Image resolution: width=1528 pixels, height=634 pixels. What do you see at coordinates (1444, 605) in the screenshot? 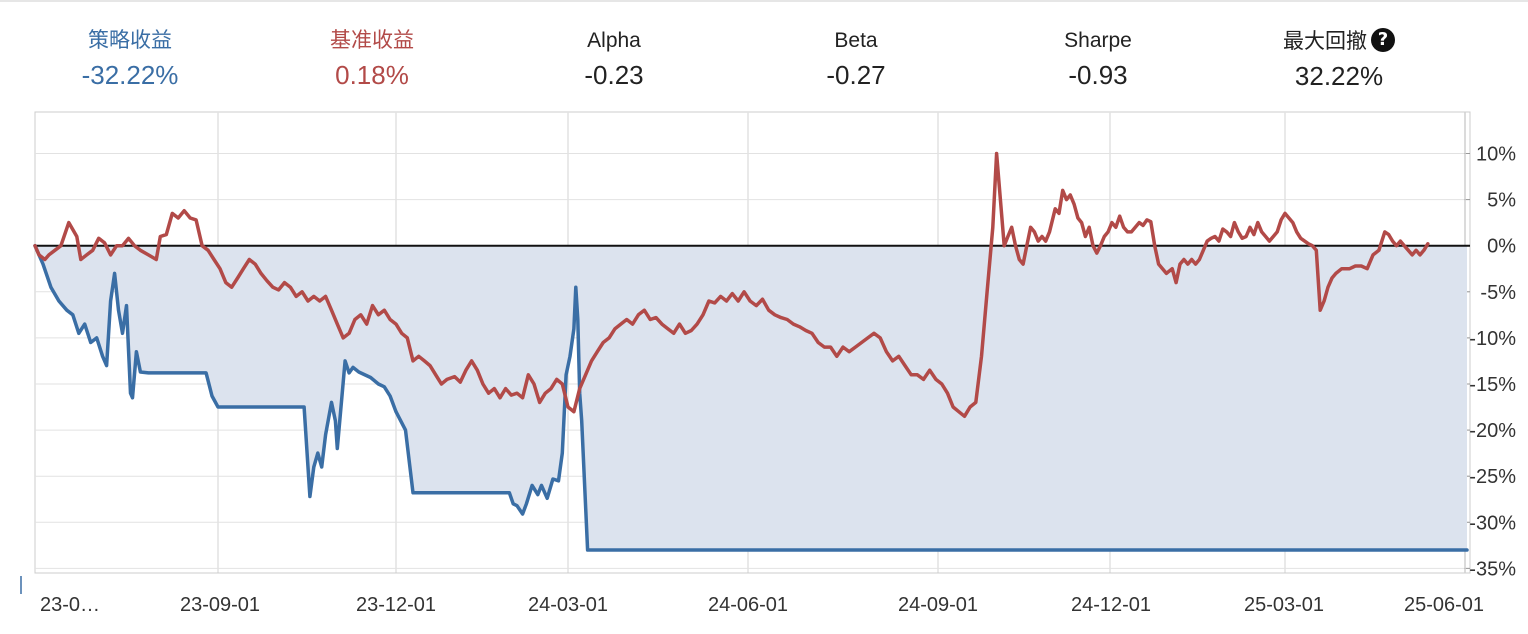
I see `x-tick-label: 25-06-01` at bounding box center [1444, 605].